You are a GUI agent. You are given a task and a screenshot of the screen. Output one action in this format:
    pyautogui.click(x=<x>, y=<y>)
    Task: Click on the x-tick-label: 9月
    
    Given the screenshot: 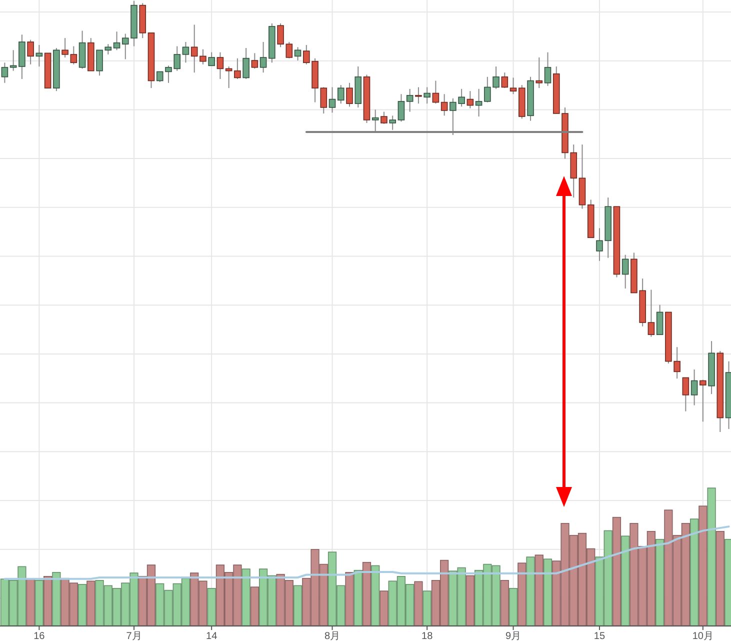 What is the action you would take?
    pyautogui.click(x=514, y=636)
    